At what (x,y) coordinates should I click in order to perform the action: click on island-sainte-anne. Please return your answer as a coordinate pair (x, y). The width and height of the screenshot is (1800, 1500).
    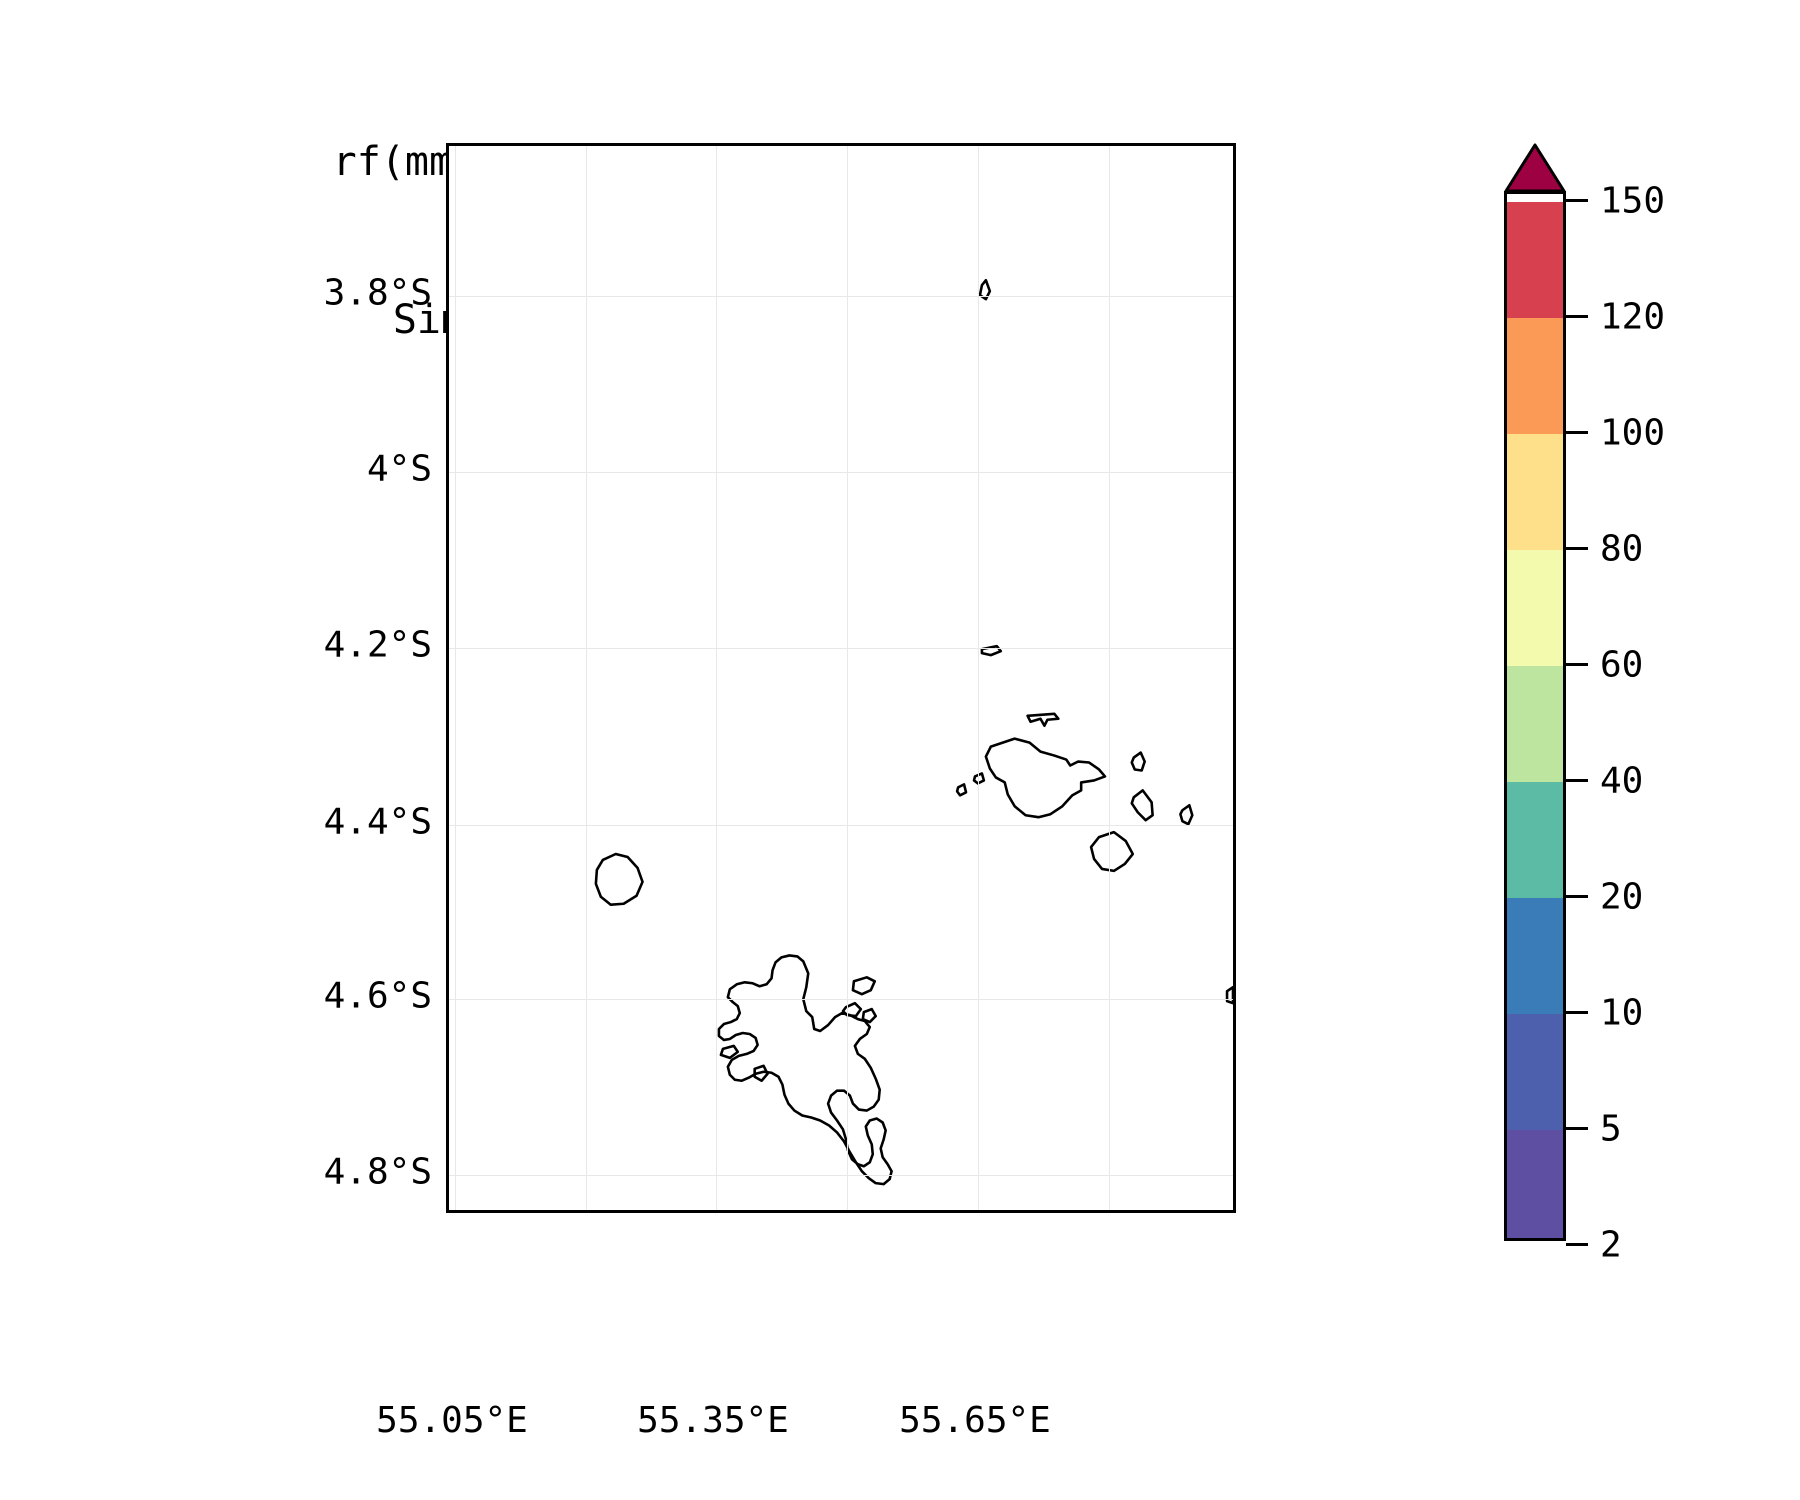
    Looking at the image, I should click on (864, 986).